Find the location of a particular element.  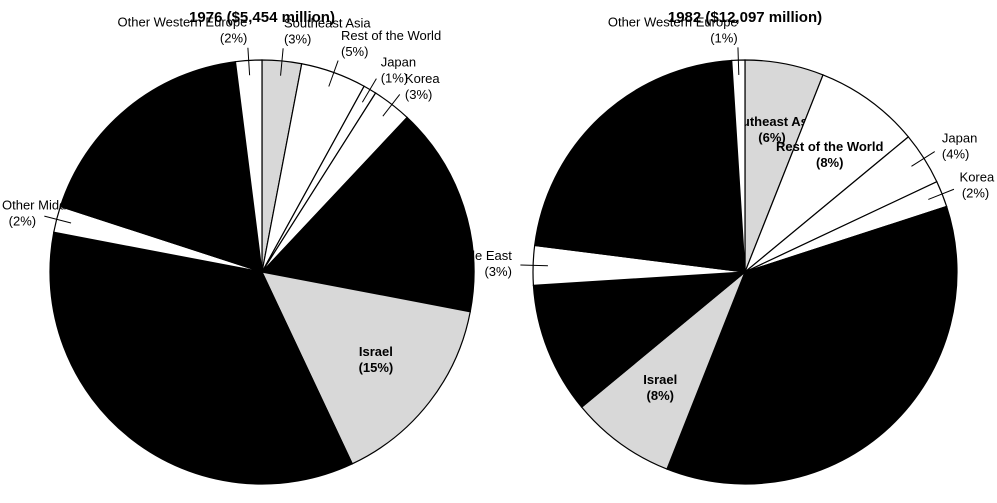

value-label: (36%) is located at coordinates (824, 363).